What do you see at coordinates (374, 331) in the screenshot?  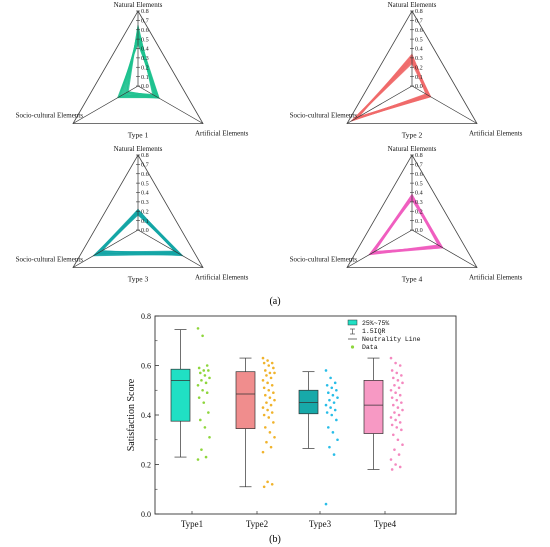 I see `legend-label: 1.5IQR` at bounding box center [374, 331].